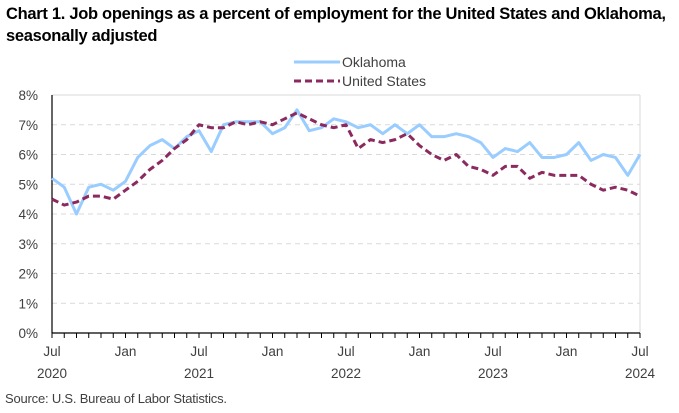  Describe the element at coordinates (52, 373) in the screenshot. I see `x-tick-label-year: 2020` at that location.